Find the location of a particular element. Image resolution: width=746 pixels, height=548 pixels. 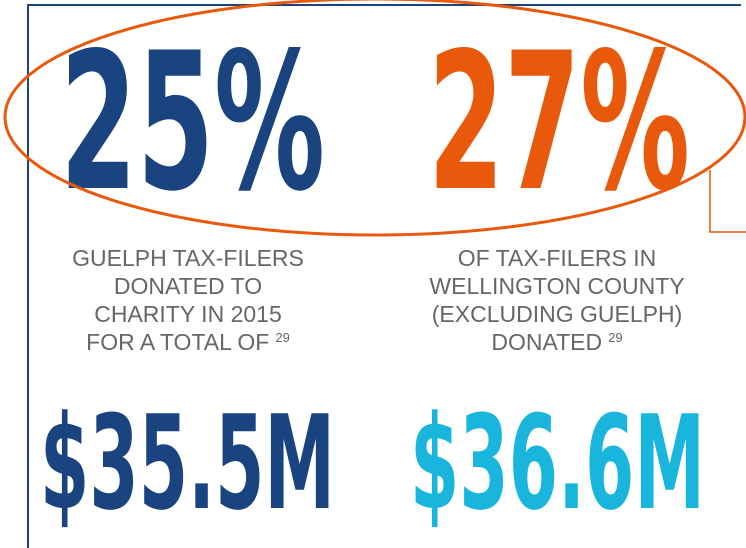

description-line: (EXCLUDING GUELPH) is located at coordinates (557, 314).